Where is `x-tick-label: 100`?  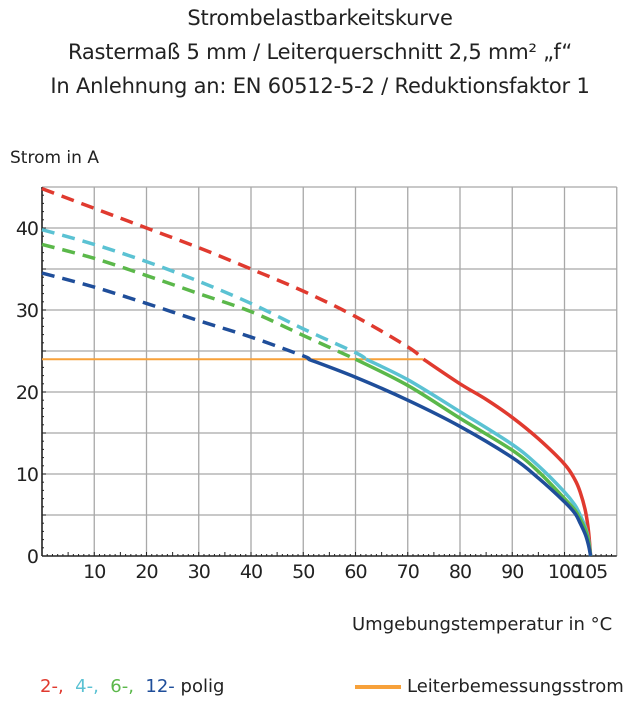
x-tick-label: 100 is located at coordinates (564, 572).